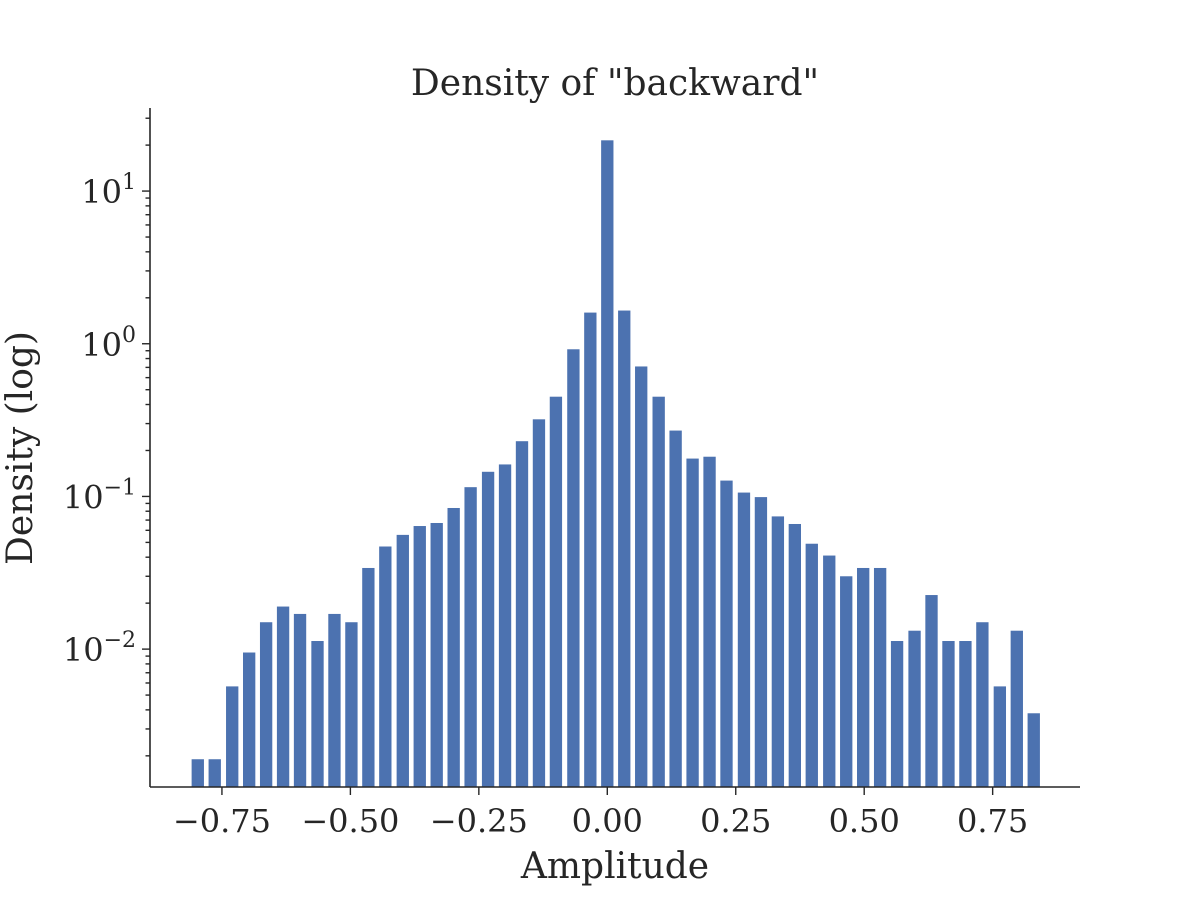 This screenshot has width=1200, height=900. I want to click on y-tick-label: 10⁰, so click(108, 343).